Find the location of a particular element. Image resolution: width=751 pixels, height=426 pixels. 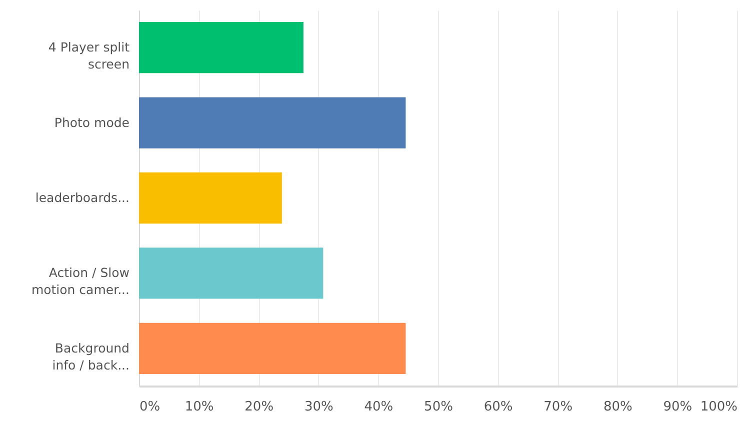

x-tick-label: 10% is located at coordinates (199, 407).